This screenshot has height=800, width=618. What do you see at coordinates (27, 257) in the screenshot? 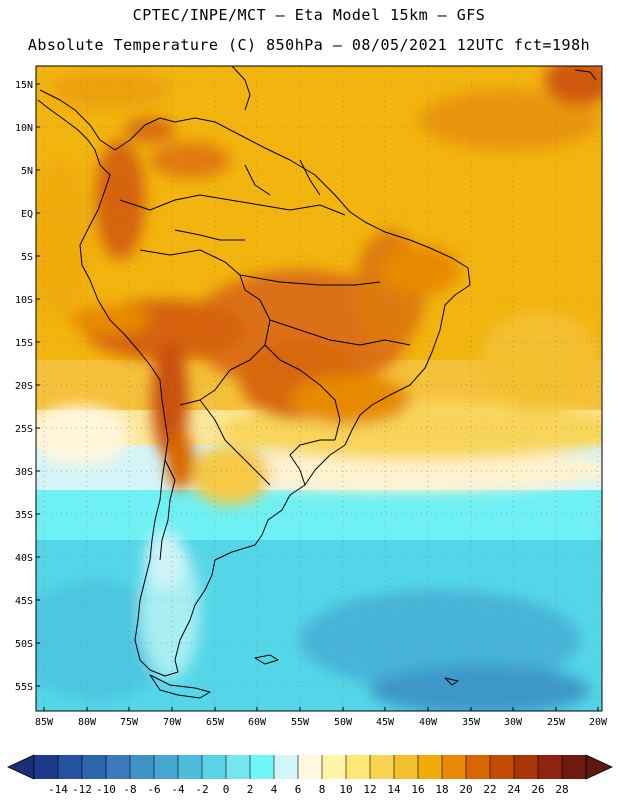
I see `lat-label: 5S` at bounding box center [27, 257].